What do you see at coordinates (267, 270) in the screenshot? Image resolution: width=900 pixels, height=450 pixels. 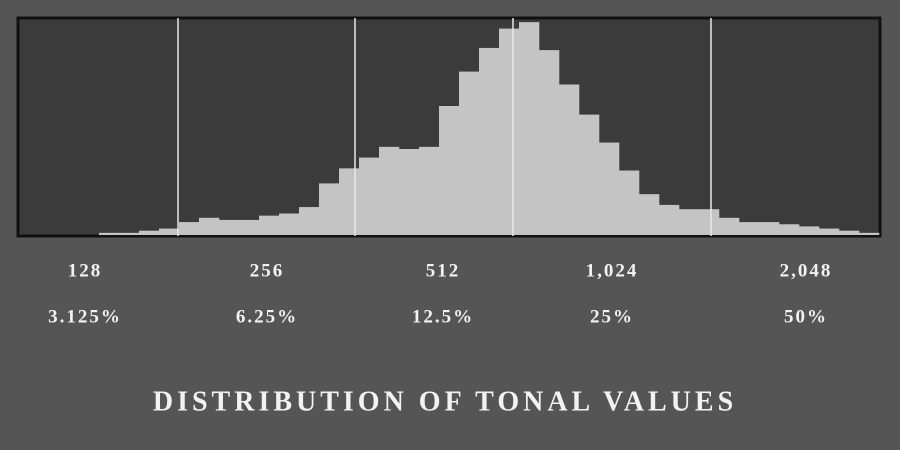 I see `zone-label: 256` at bounding box center [267, 270].